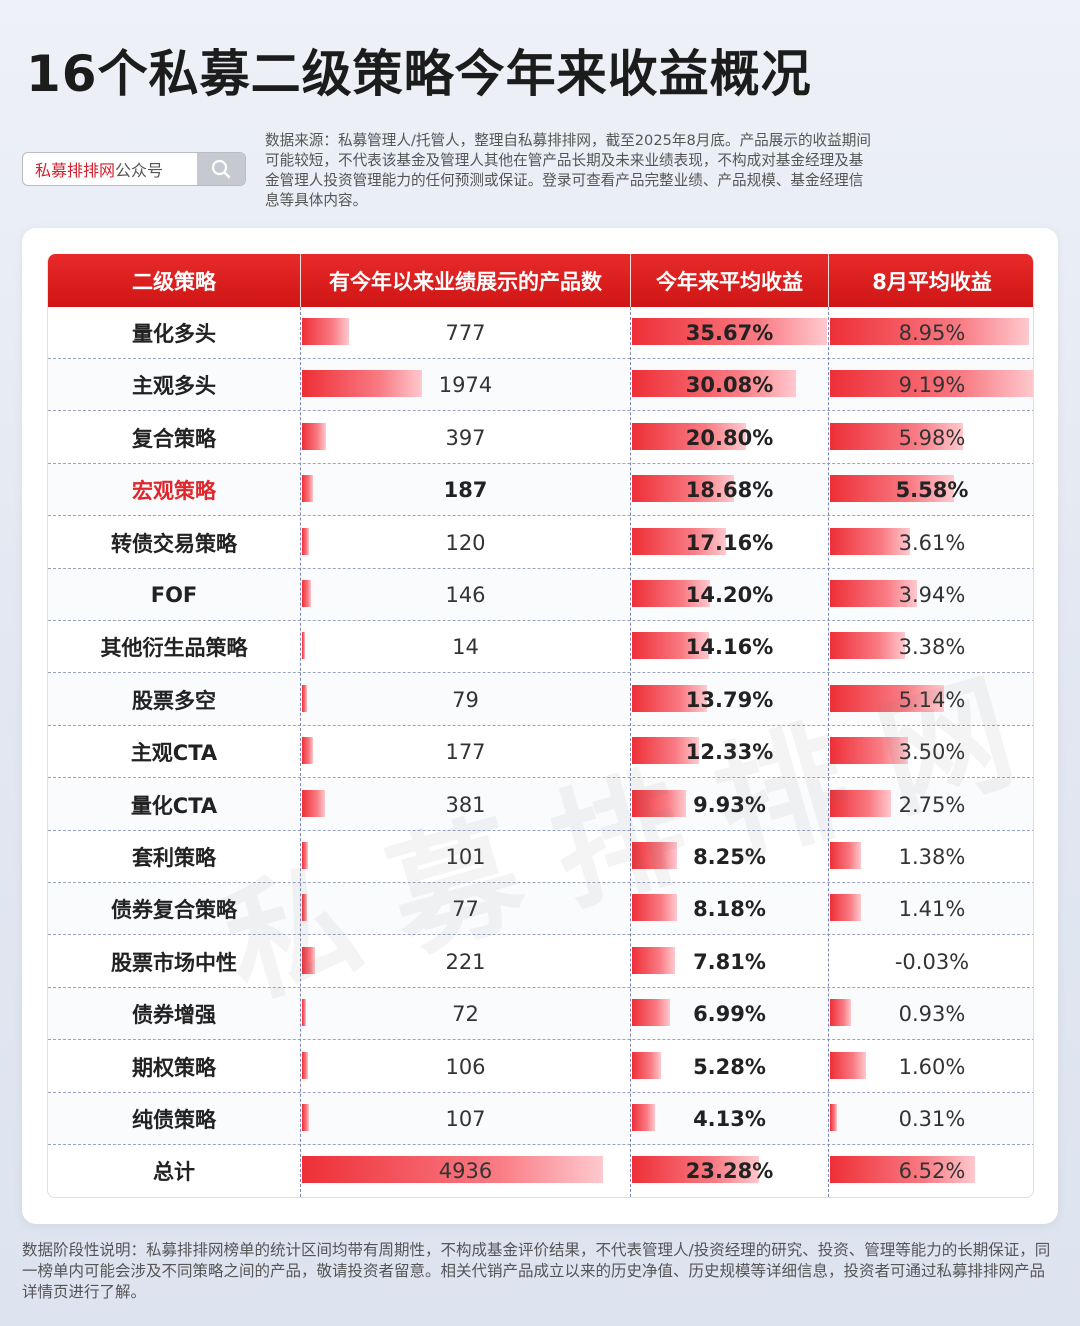  Describe the element at coordinates (540, 385) in the screenshot. I see `table-row: 主观多头 1974 30.08% 9.19%` at that location.